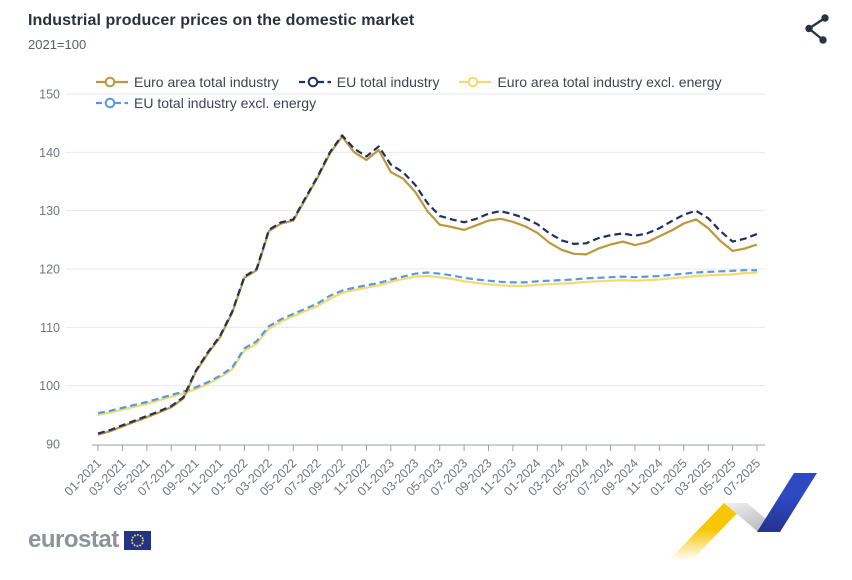 The height and width of the screenshot is (580, 852). I want to click on legend-marker-euro-area-total-industry-excl-energy, so click(475, 82).